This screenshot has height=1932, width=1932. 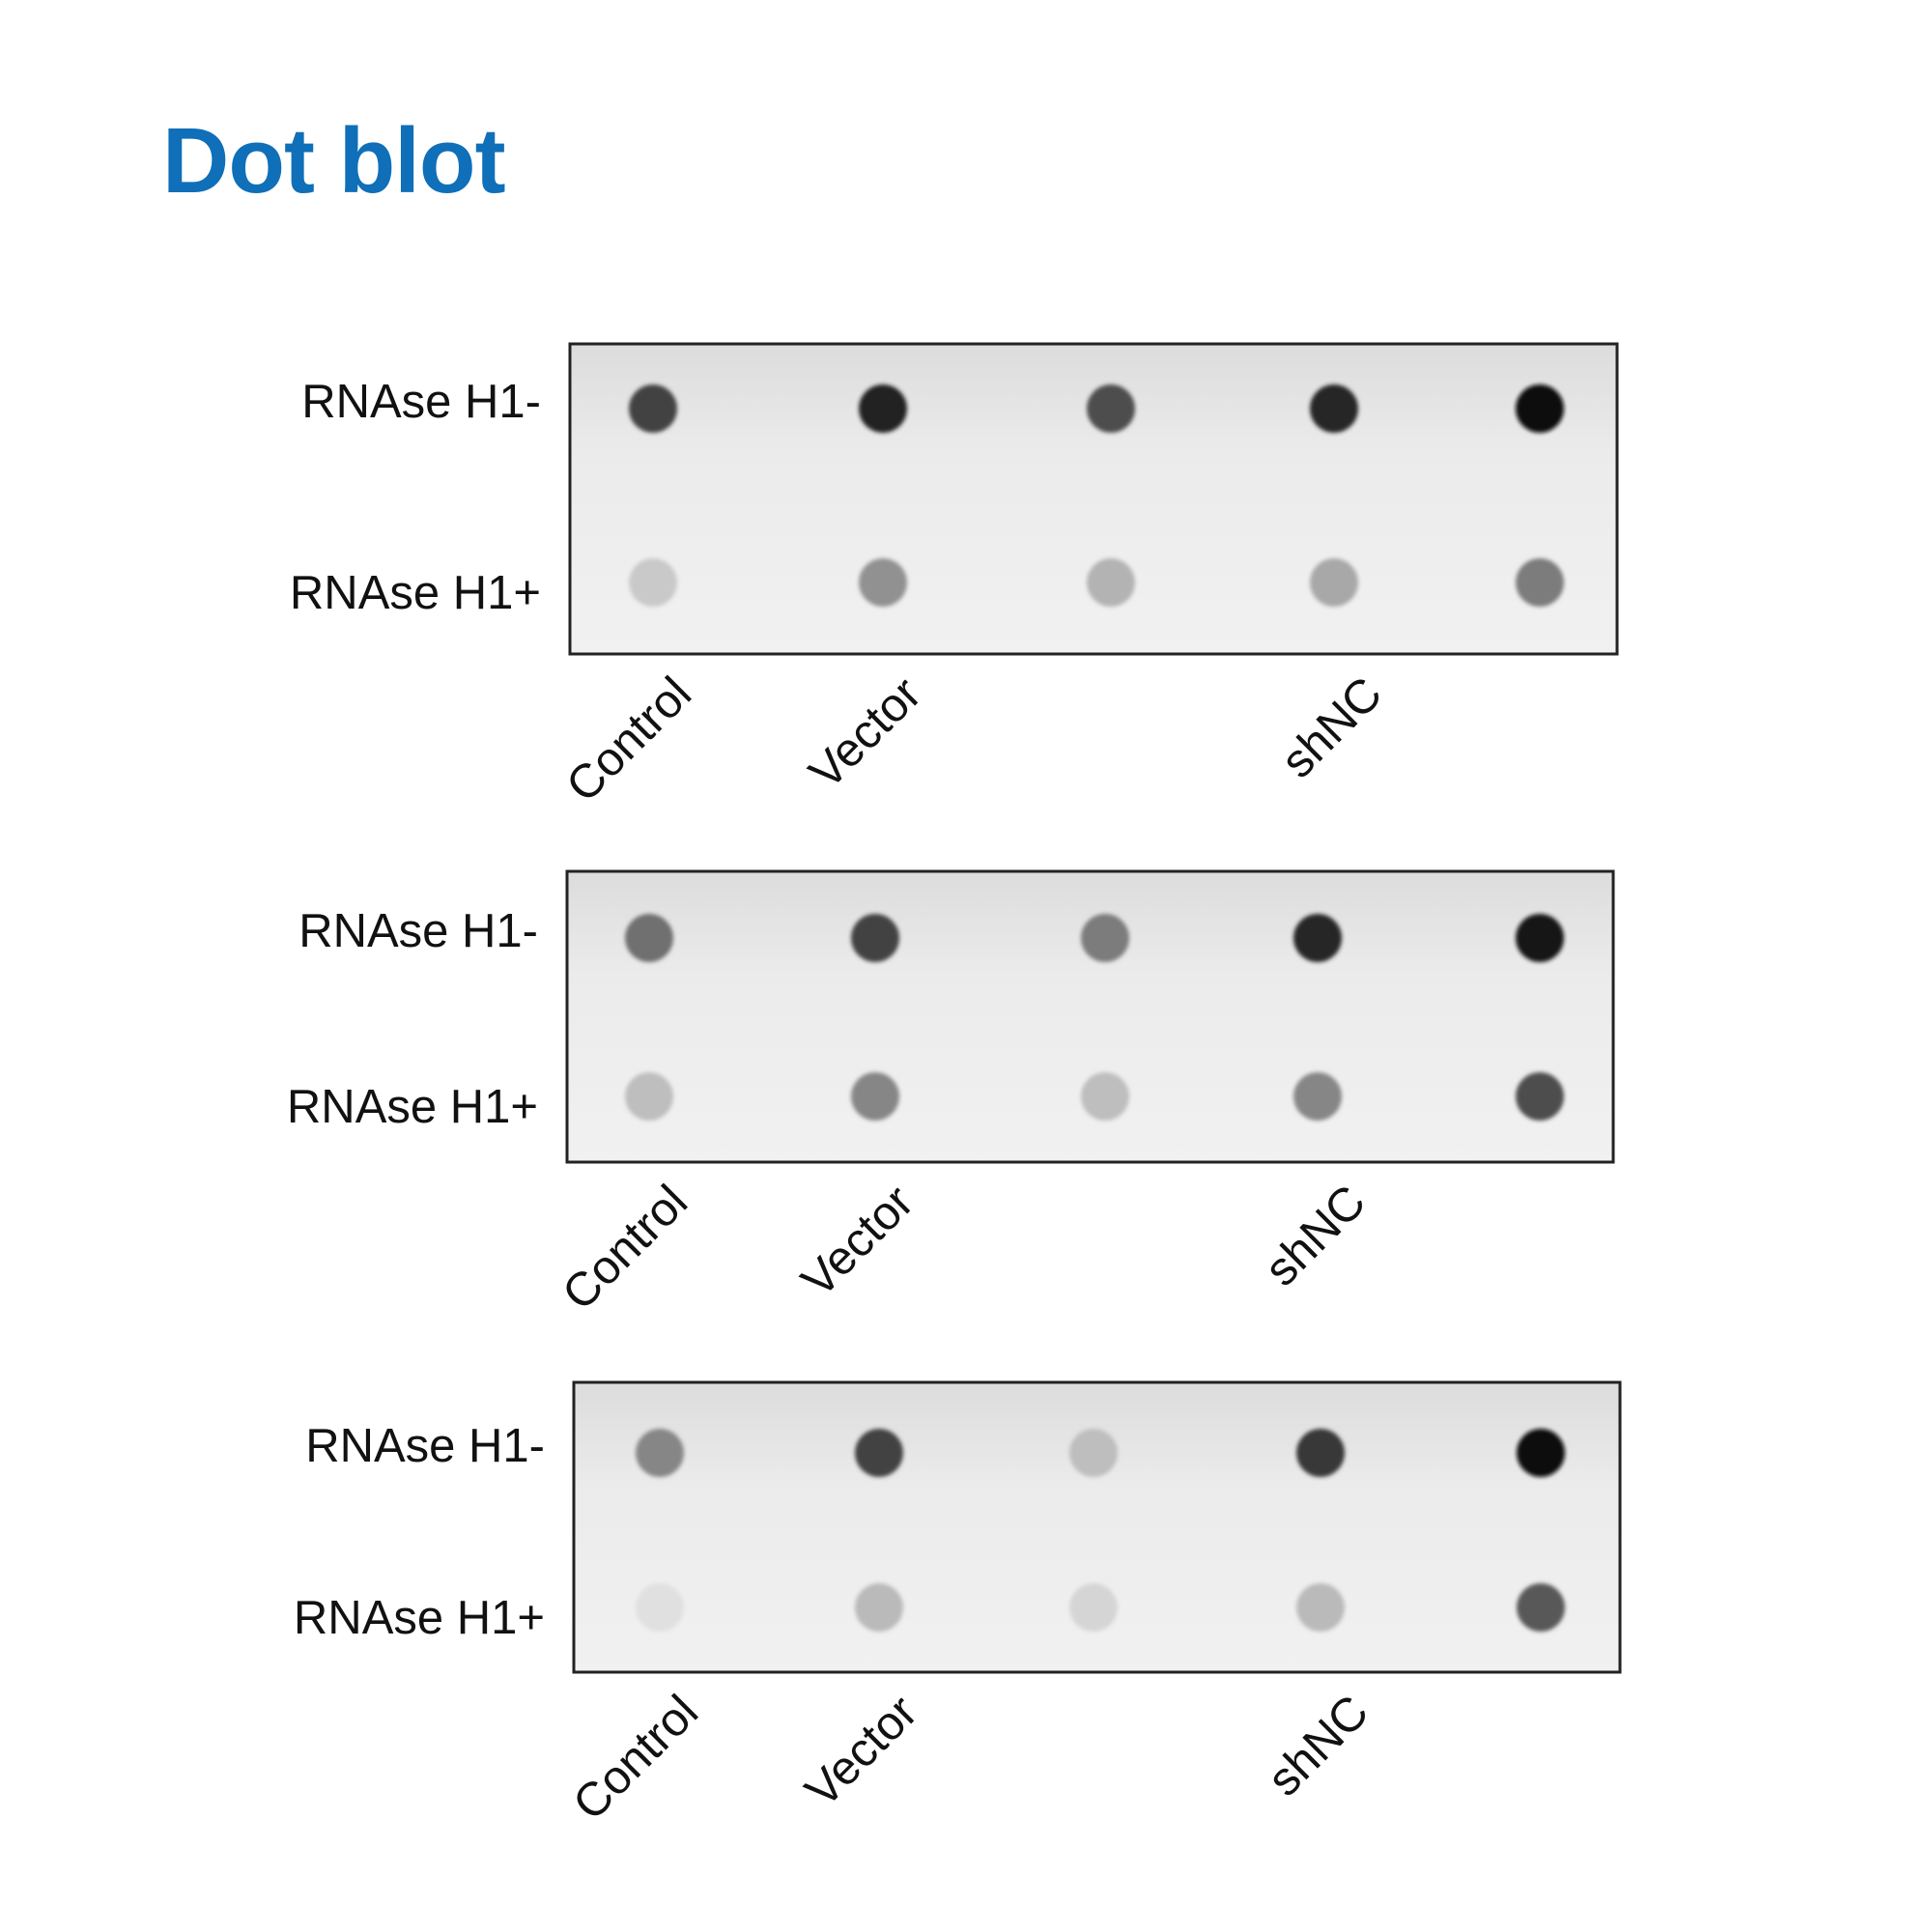 What do you see at coordinates (334, 161) in the screenshot?
I see `figure-title: Dot blot` at bounding box center [334, 161].